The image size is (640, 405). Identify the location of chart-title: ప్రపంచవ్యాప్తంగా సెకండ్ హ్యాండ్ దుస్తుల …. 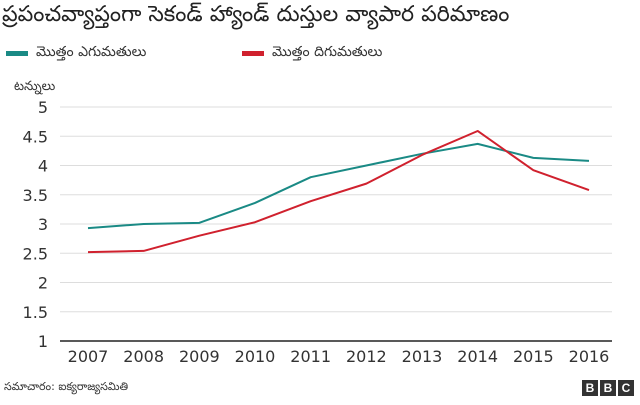
(256, 14).